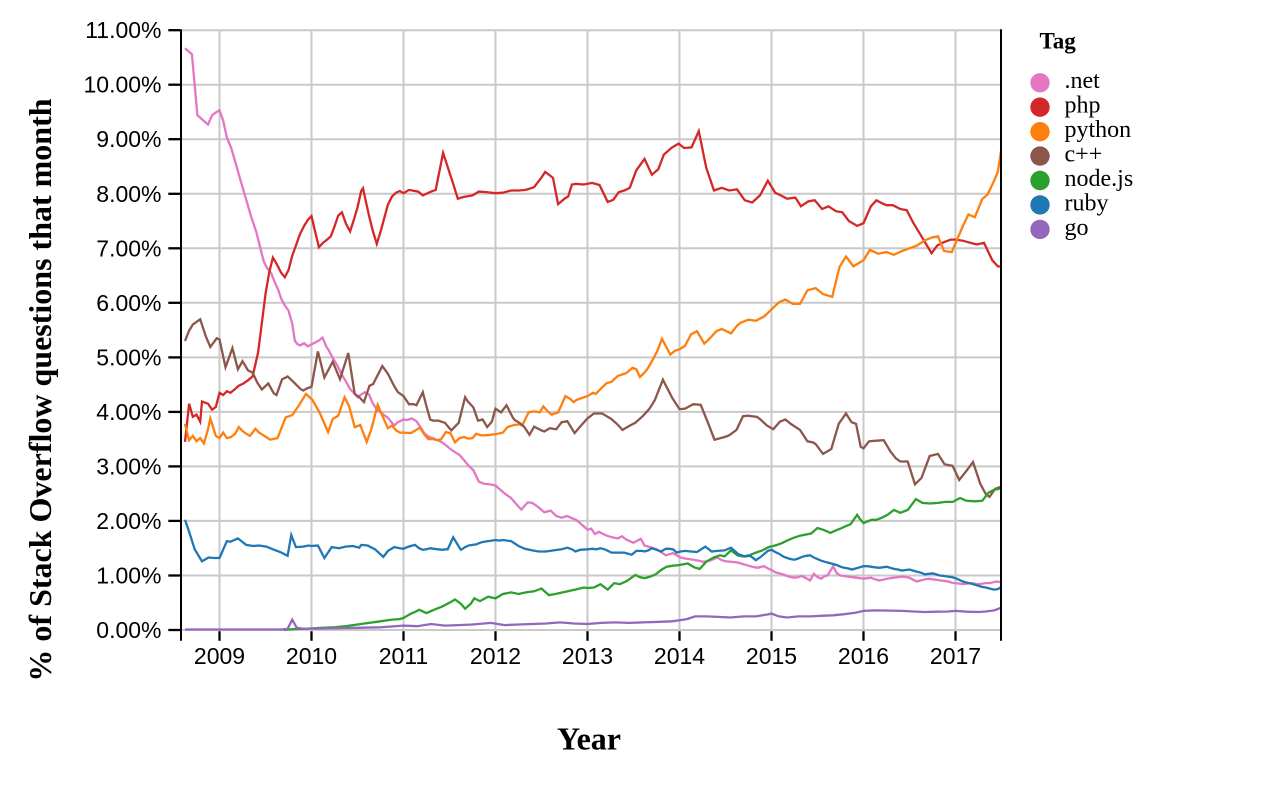 This screenshot has height=810, width=1266. I want to click on svg-text: 2017, so click(955, 656).